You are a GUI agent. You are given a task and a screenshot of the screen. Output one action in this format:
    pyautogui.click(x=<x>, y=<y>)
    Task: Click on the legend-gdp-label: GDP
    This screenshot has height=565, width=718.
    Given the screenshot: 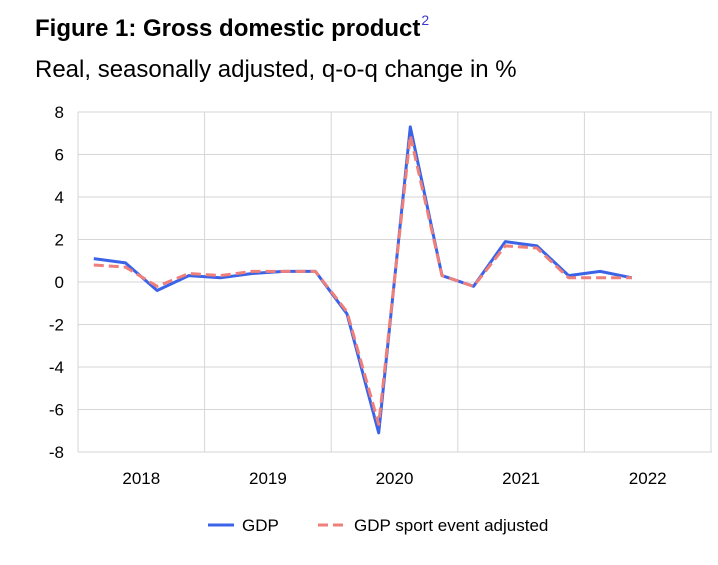 What is the action you would take?
    pyautogui.click(x=260, y=525)
    